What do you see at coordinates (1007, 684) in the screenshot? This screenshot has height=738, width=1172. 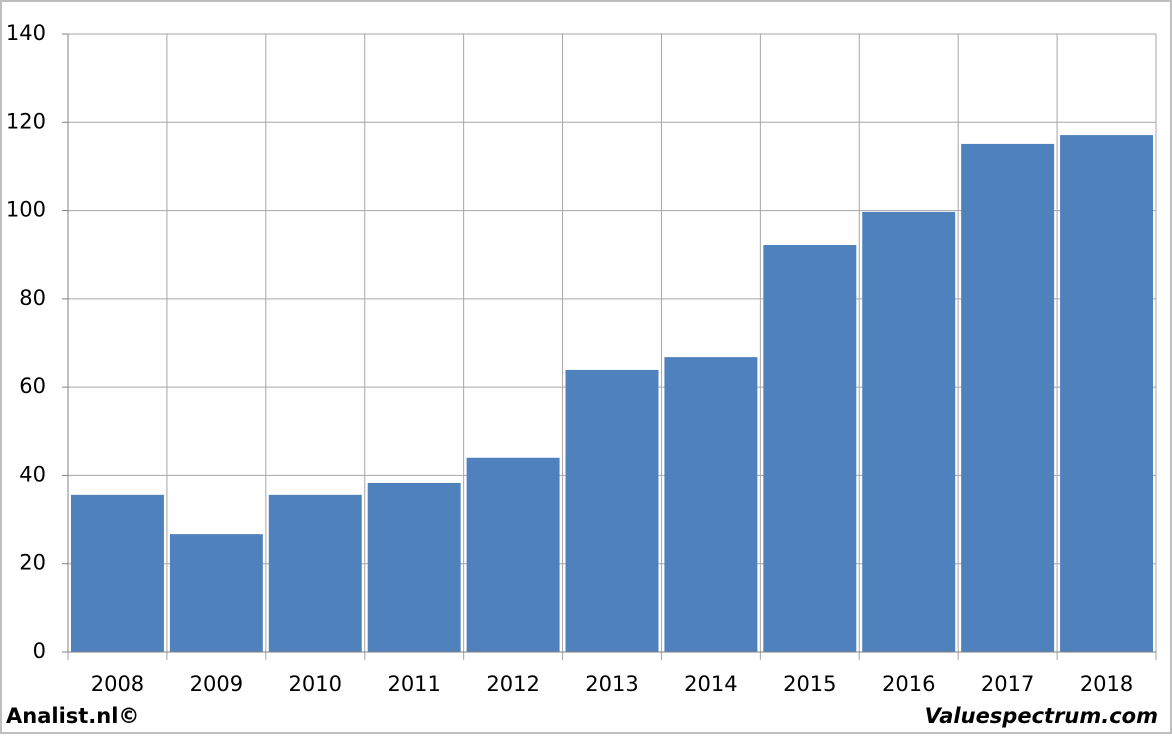 I see `x-tick-label: 2017` at bounding box center [1007, 684].